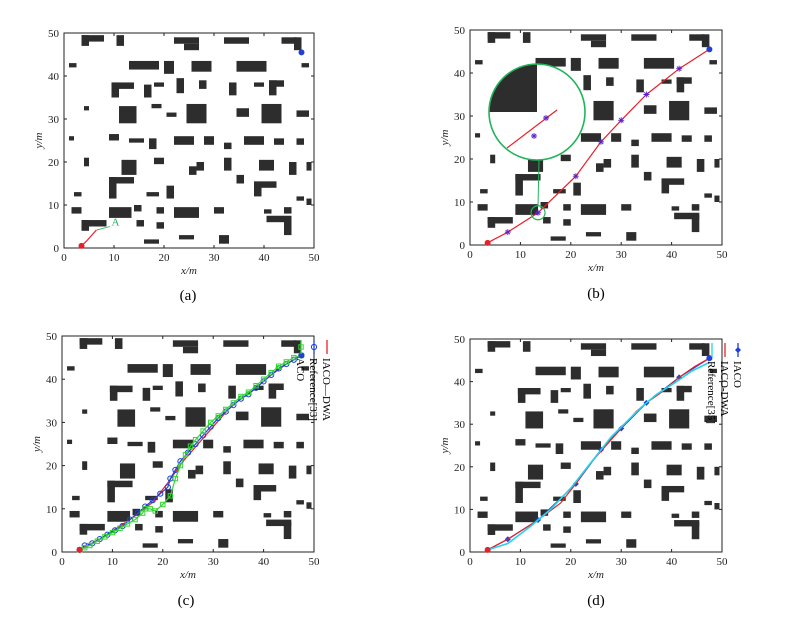  What do you see at coordinates (672, 255) in the screenshot?
I see `x-tick-label: 40` at bounding box center [672, 255].